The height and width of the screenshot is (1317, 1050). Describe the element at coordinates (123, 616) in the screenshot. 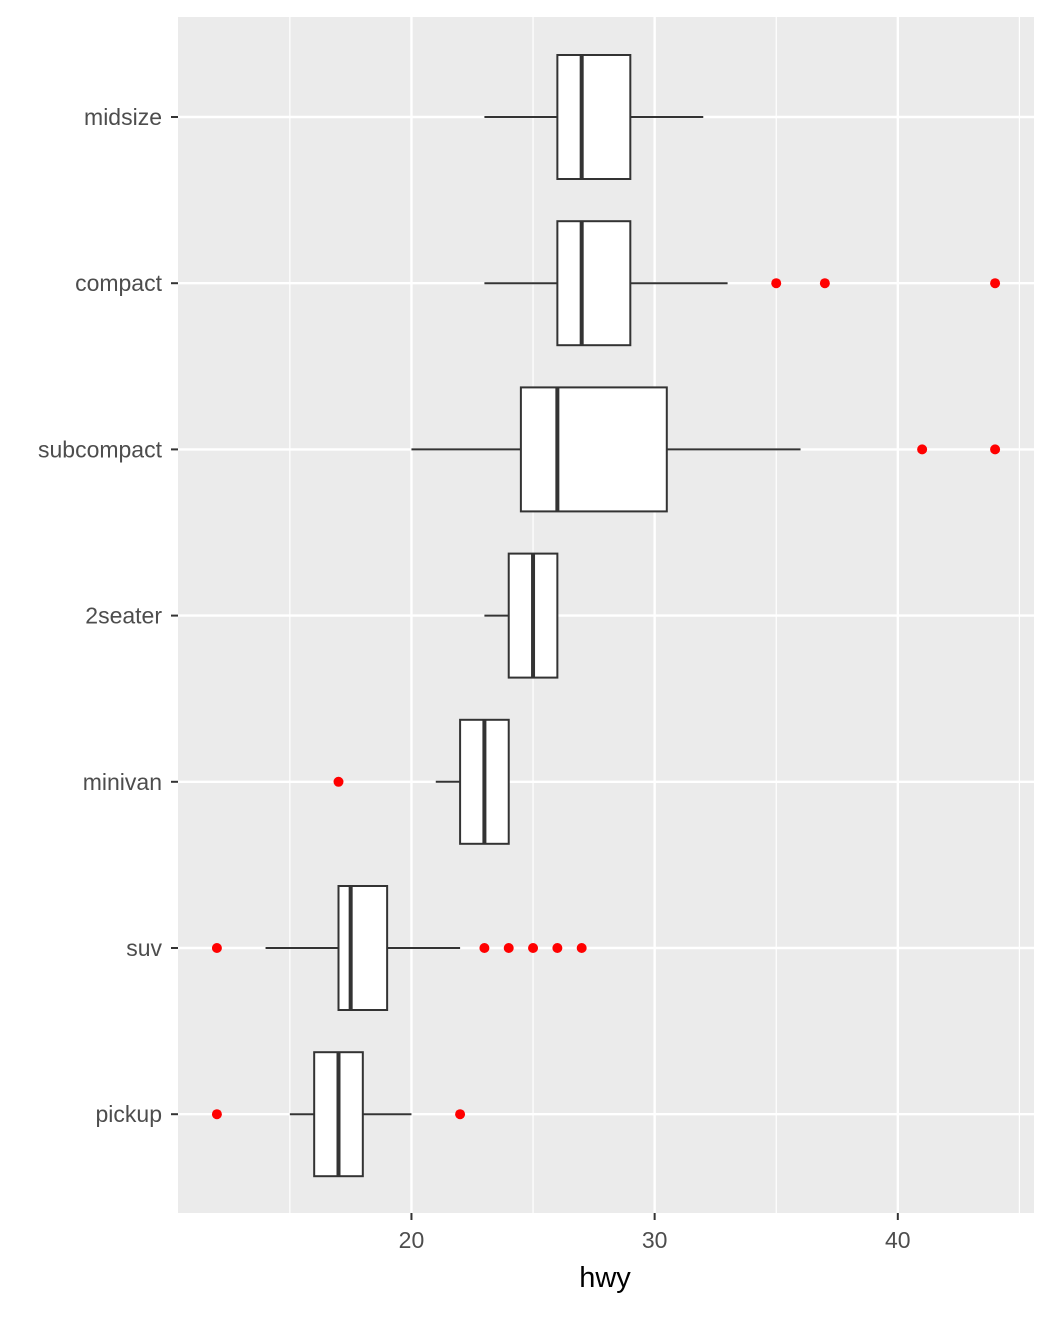

I see `y-tick-label: 2seater` at that location.